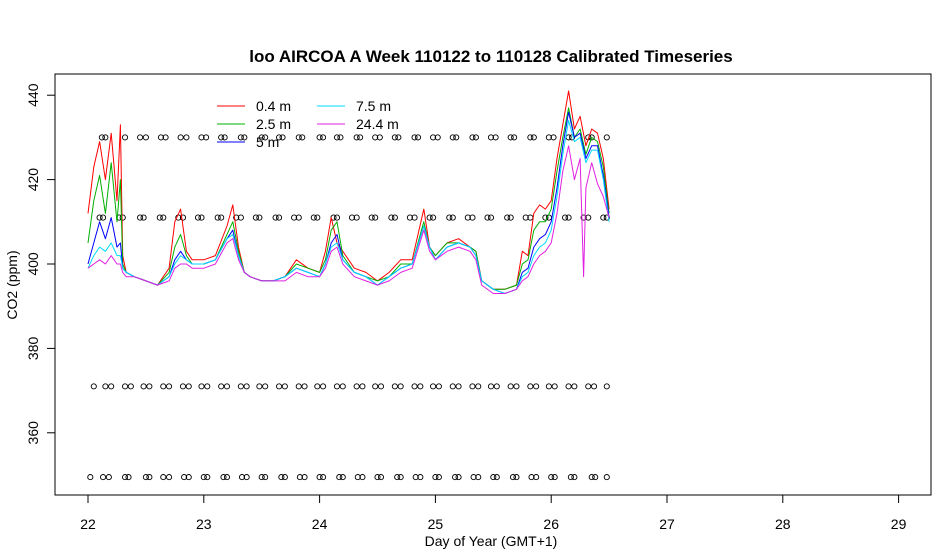 Image resolution: width=950 pixels, height=550 pixels. What do you see at coordinates (667, 524) in the screenshot?
I see `x-tick-label: 27` at bounding box center [667, 524].